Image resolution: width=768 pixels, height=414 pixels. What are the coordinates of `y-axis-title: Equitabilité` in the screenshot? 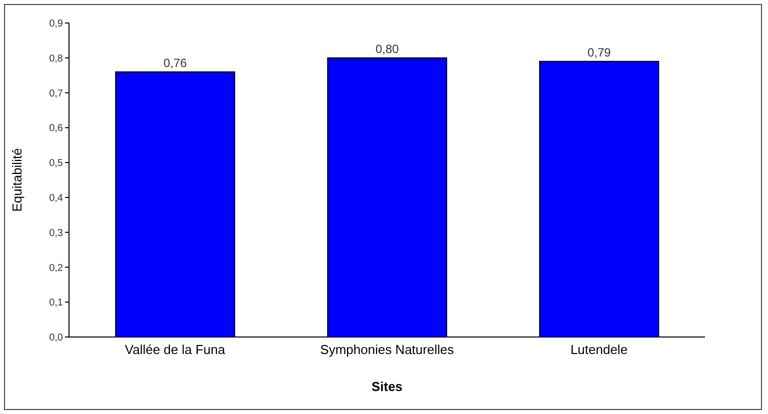 It's located at (17, 180).